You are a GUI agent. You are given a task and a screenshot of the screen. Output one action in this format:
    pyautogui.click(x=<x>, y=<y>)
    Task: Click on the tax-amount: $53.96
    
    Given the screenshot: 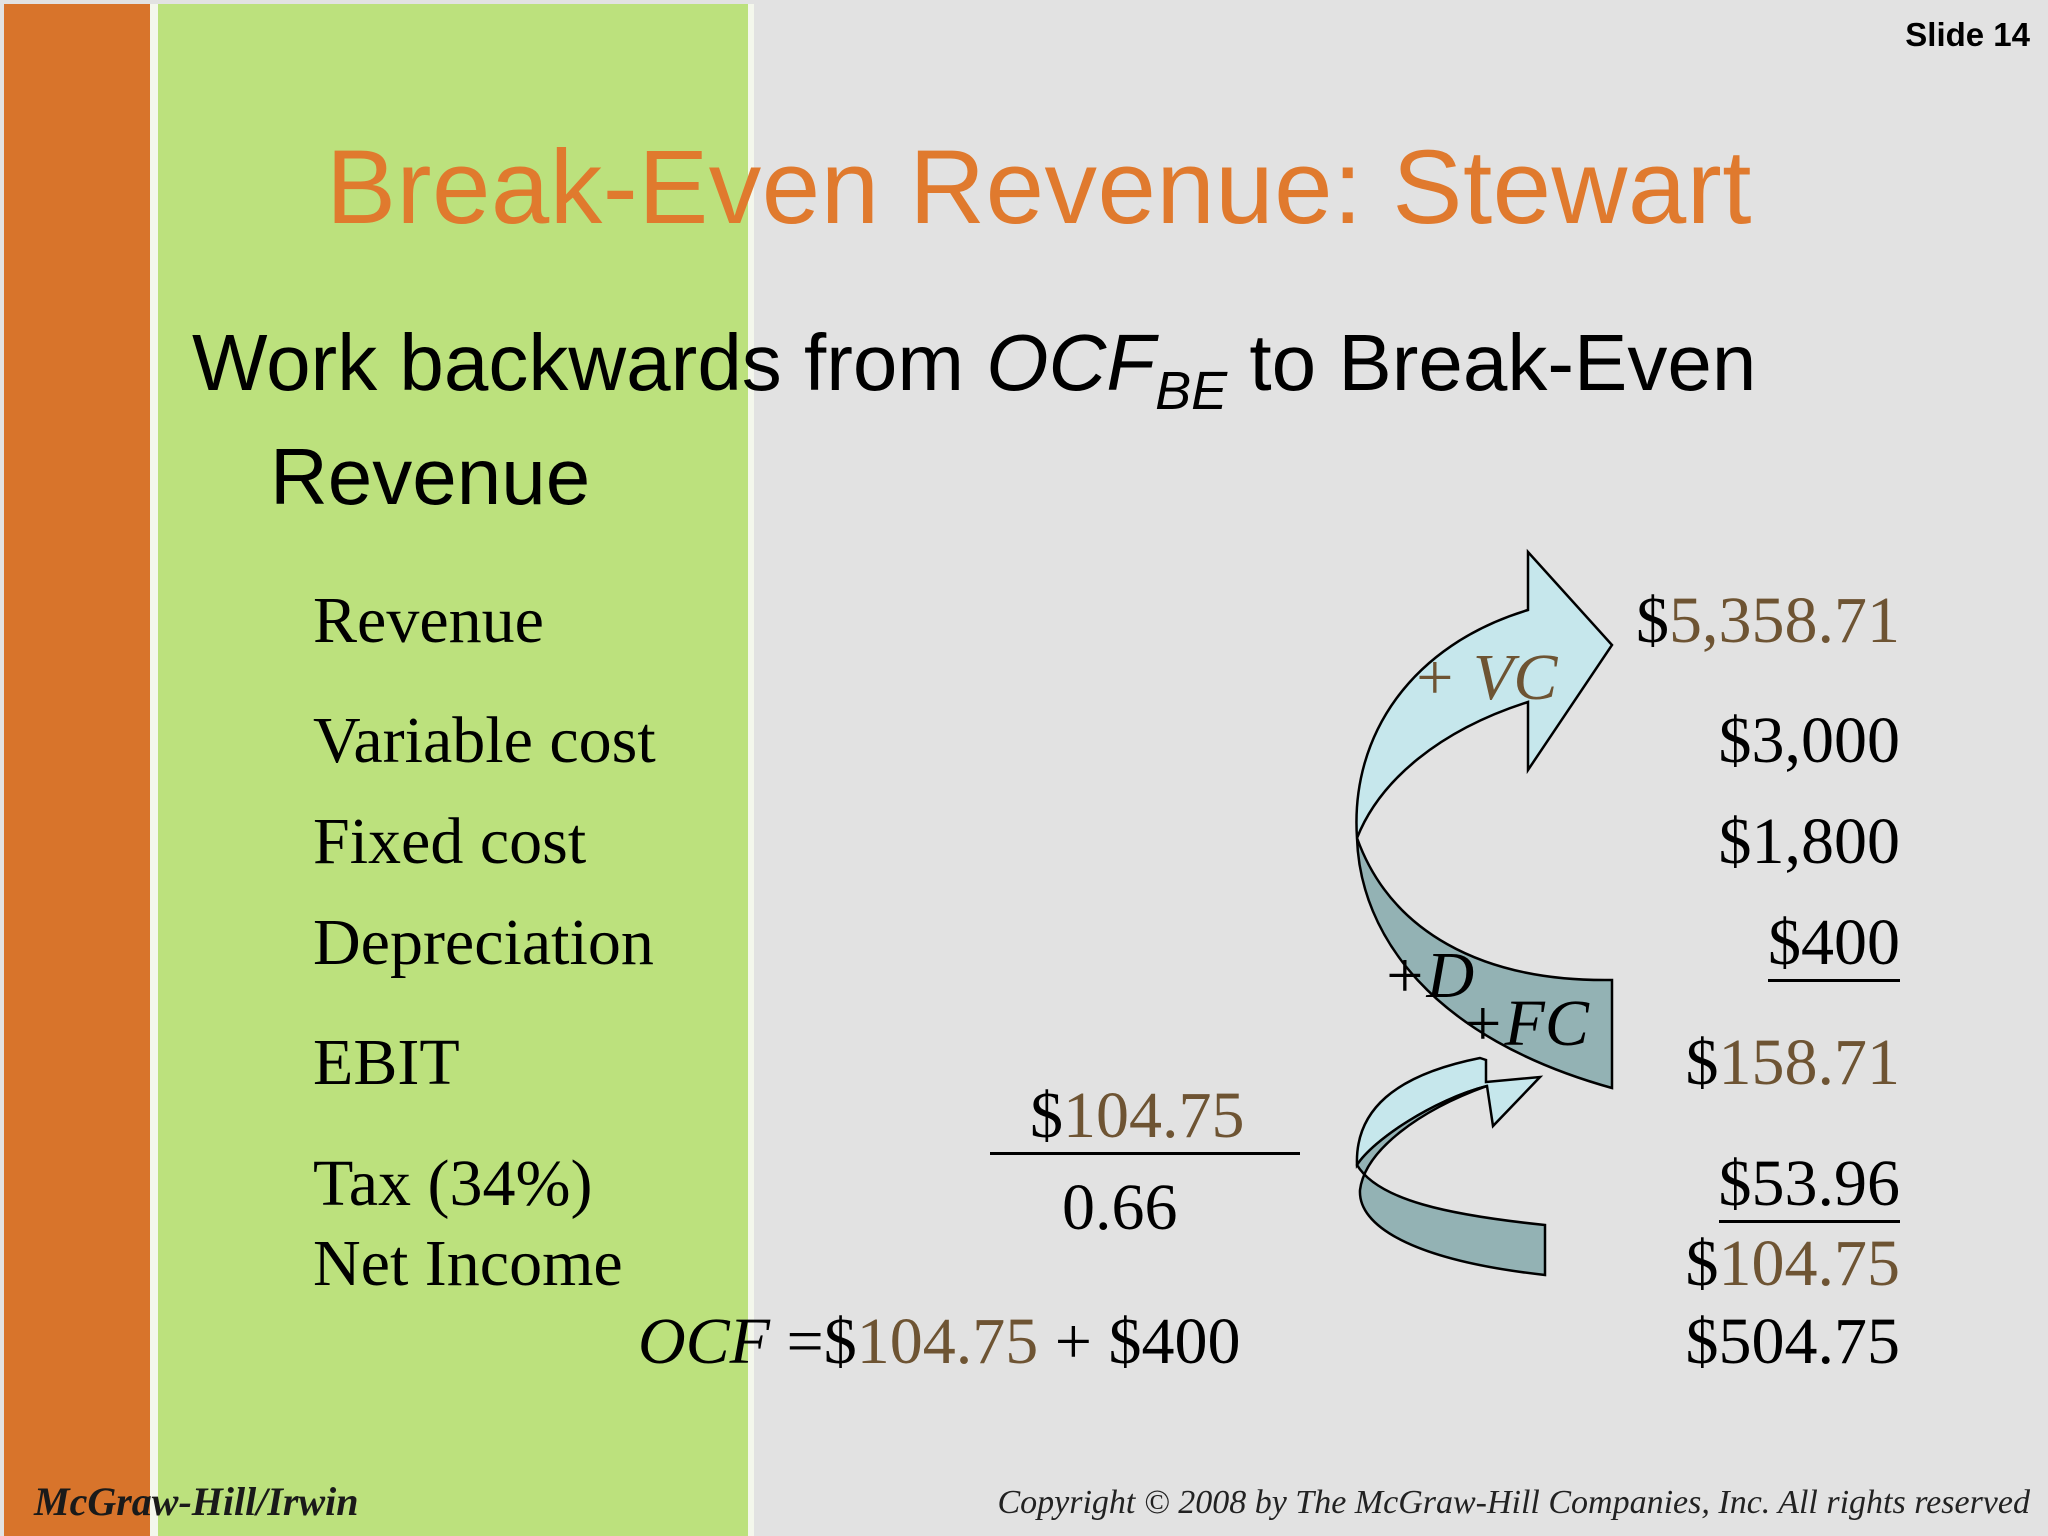 What is the action you would take?
    pyautogui.click(x=1809, y=1185)
    